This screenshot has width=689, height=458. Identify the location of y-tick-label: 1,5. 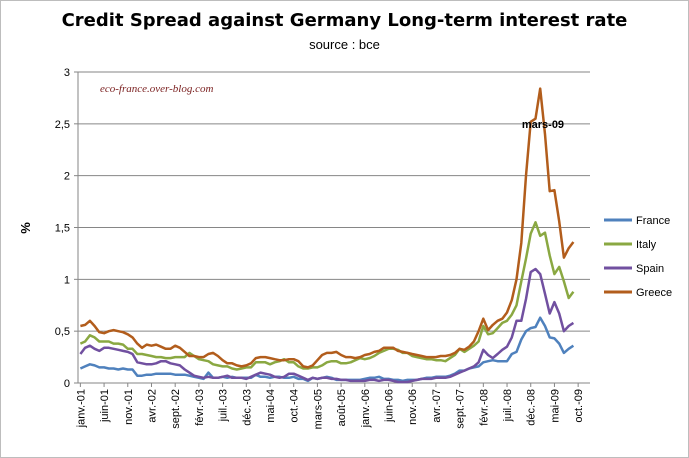
(62, 229).